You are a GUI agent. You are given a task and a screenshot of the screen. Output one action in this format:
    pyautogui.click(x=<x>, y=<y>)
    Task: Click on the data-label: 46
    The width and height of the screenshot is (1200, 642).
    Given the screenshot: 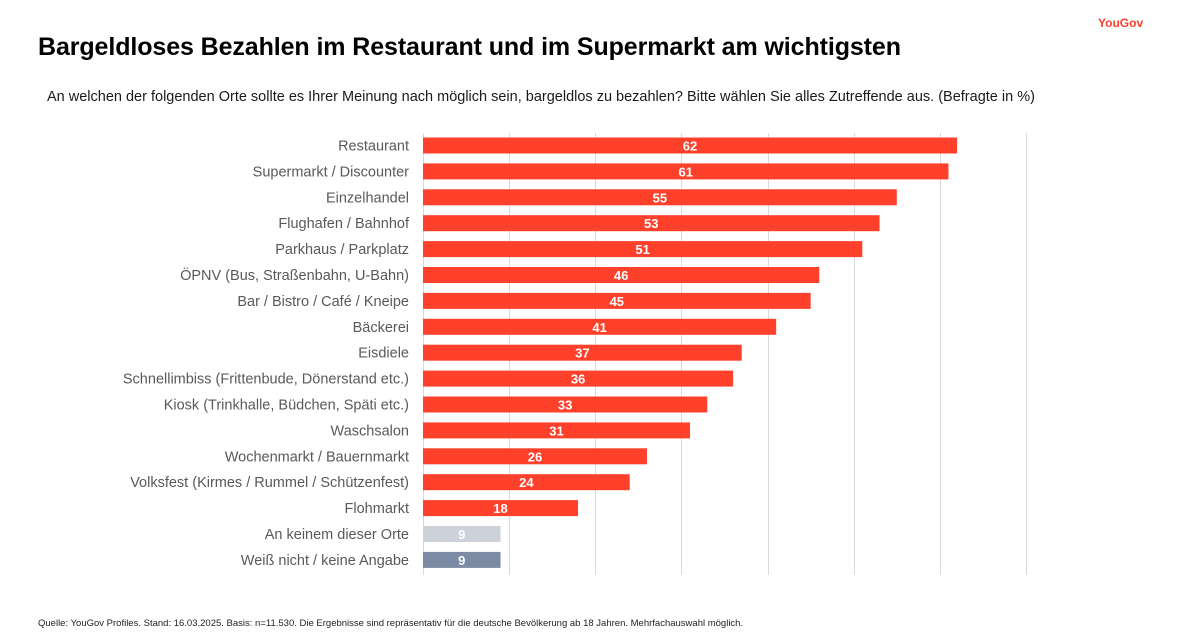 What is the action you would take?
    pyautogui.click(x=621, y=275)
    